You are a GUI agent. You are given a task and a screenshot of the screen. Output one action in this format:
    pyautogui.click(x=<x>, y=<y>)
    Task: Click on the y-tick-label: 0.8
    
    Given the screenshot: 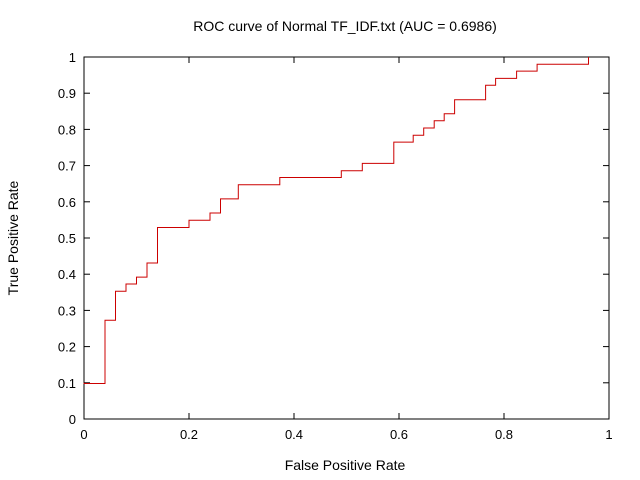 What is the action you would take?
    pyautogui.click(x=67, y=129)
    